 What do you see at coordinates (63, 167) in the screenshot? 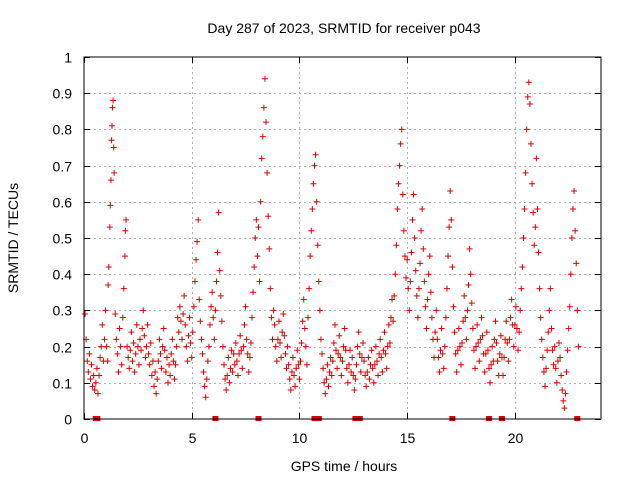
I see `y-tick-label: 0.7` at bounding box center [63, 167].